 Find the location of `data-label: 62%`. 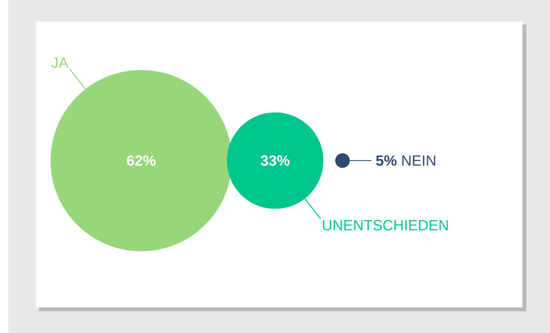

data-label: 62% is located at coordinates (141, 160).